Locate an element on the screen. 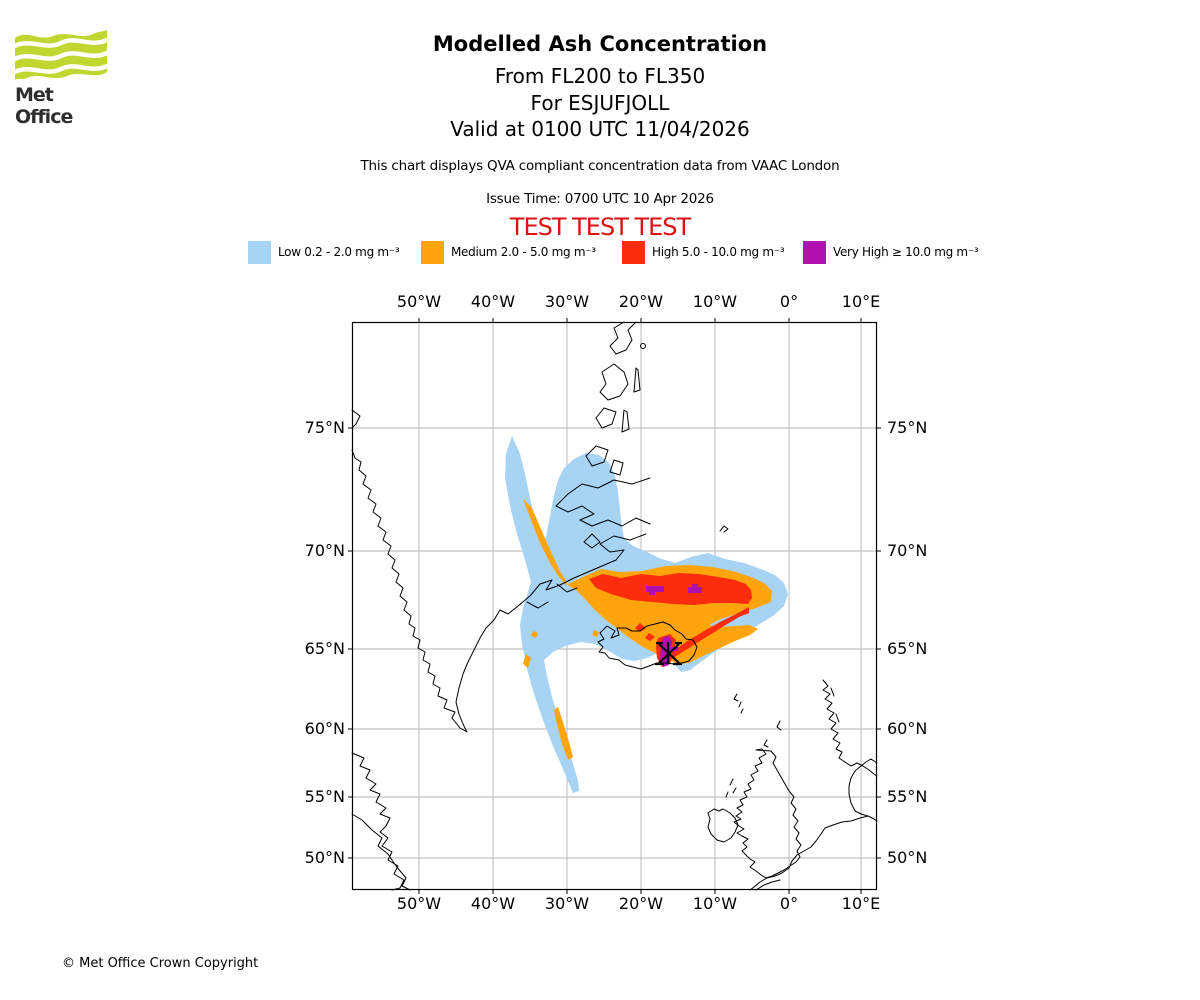 This screenshot has height=1000, width=1200. subtitle-valid-time: Valid at 0100 UTC 11/04/2026 is located at coordinates (600, 129).